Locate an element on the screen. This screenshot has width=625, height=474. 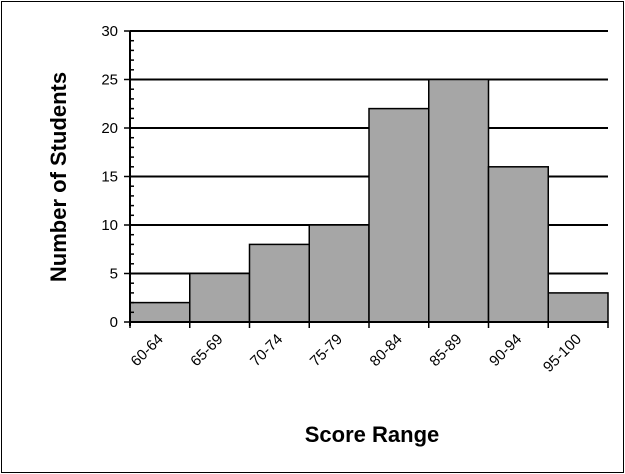
x-tick-label: 65-69 is located at coordinates (206, 350).